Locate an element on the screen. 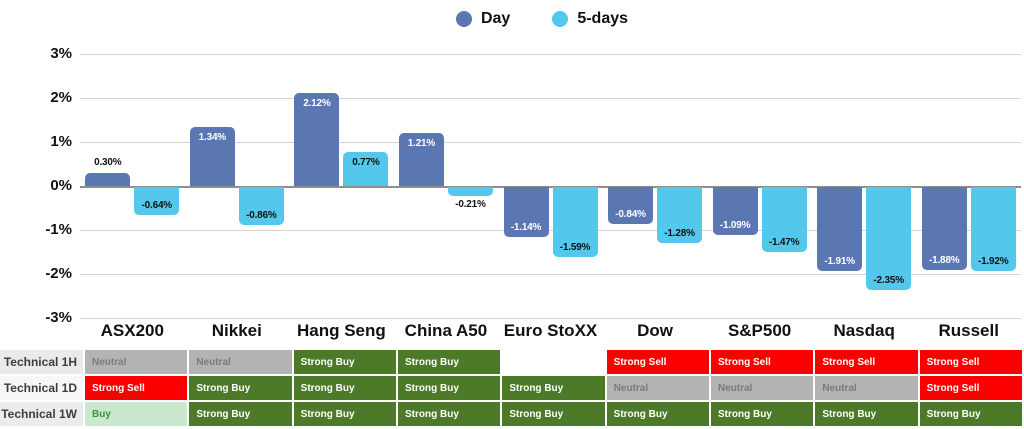 Image resolution: width=1024 pixels, height=429 pixels. bar-value-label: -1.91% is located at coordinates (839, 262).